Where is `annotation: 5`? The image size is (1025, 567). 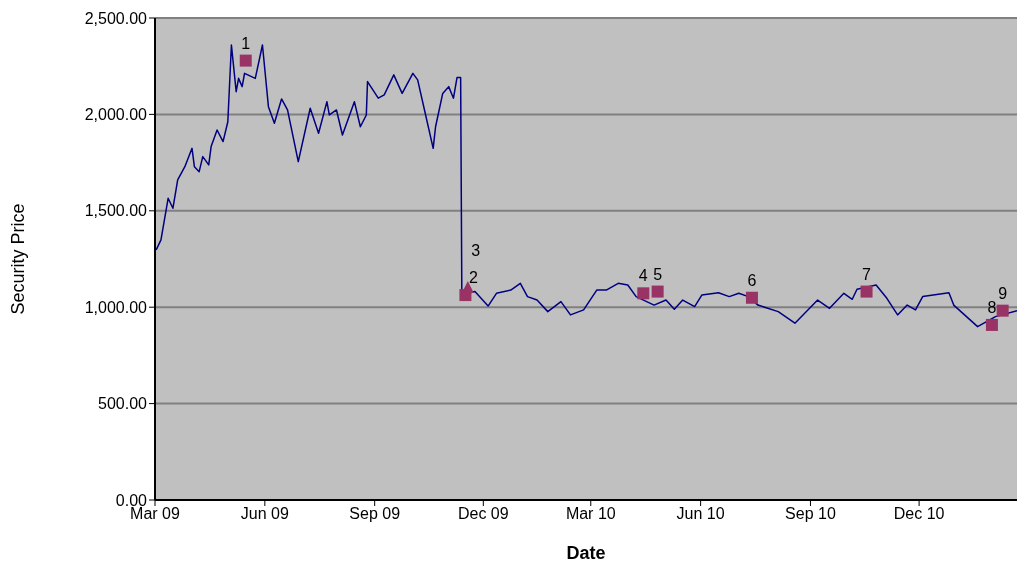
annotation: 5 is located at coordinates (658, 274).